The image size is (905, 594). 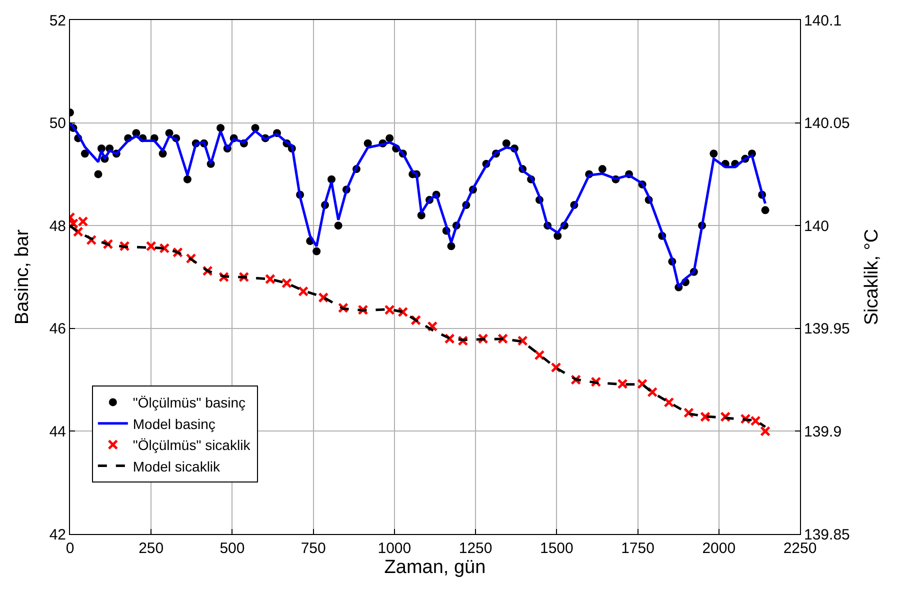 What do you see at coordinates (57, 226) in the screenshot?
I see `y-tick-label: 48` at bounding box center [57, 226].